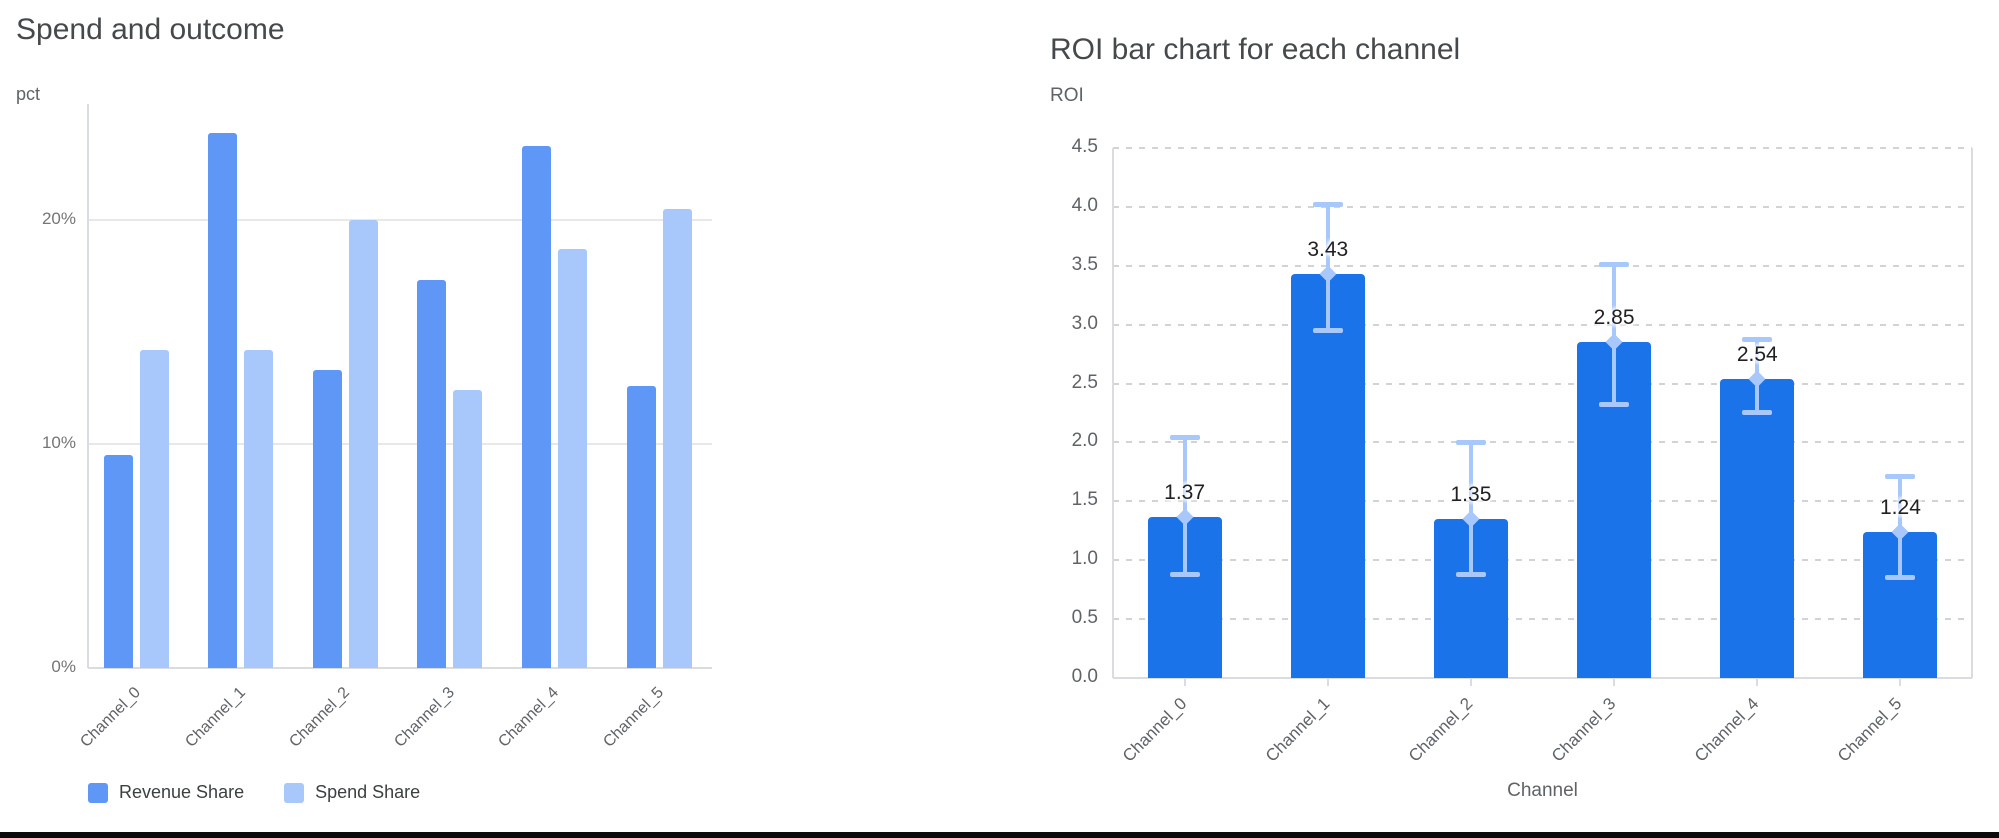 Image resolution: width=1999 pixels, height=838 pixels. I want to click on bottom-divider, so click(999, 835).